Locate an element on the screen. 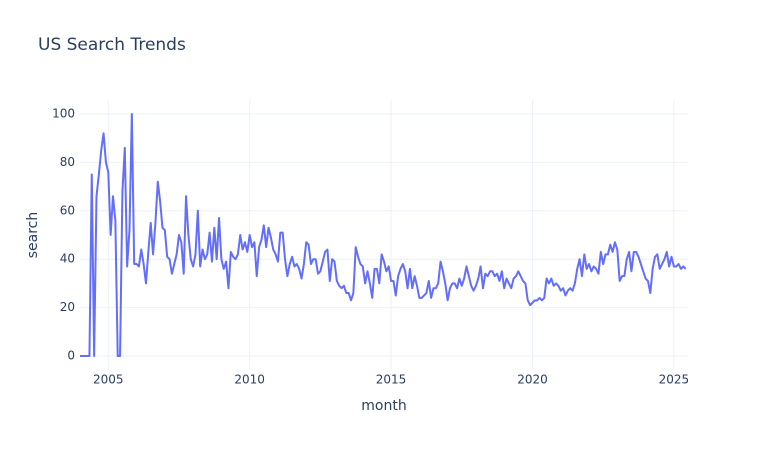  x-tick-label: 2010 is located at coordinates (249, 380).